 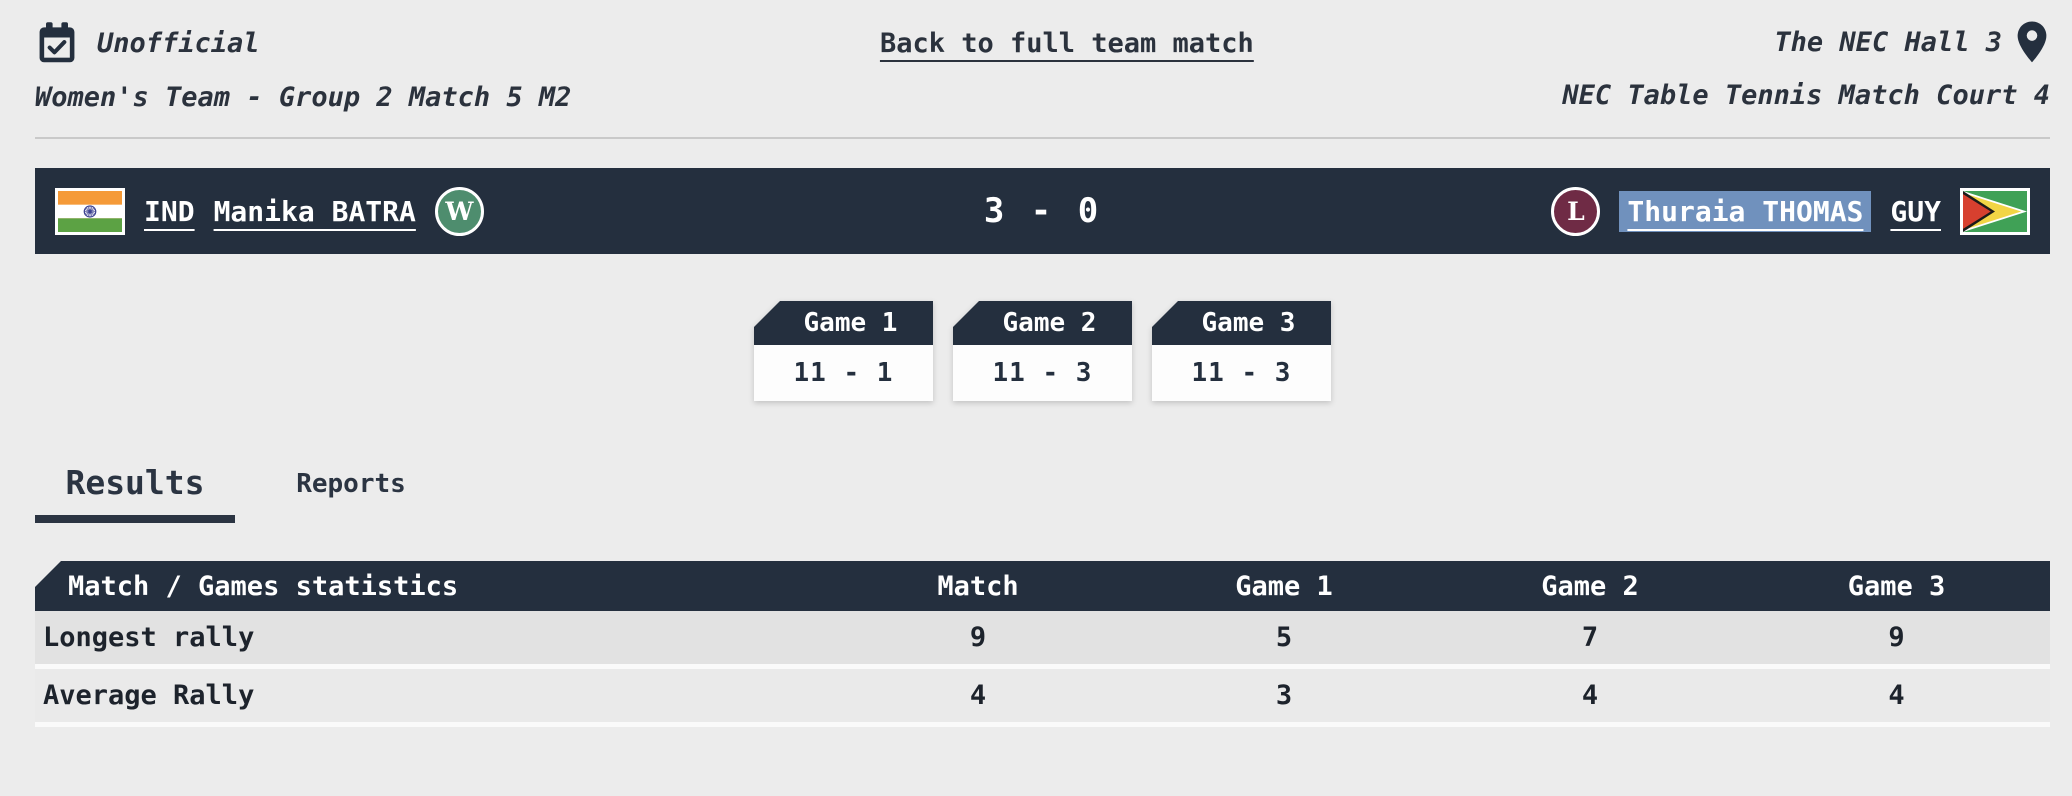 What do you see at coordinates (1590, 586) in the screenshot?
I see `col-header-game2: Game 2` at bounding box center [1590, 586].